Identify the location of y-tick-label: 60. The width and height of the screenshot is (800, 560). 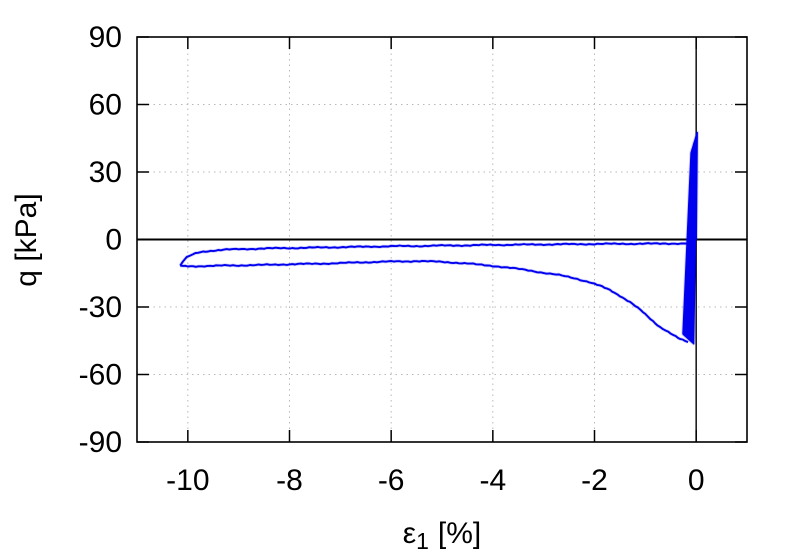
(105, 105).